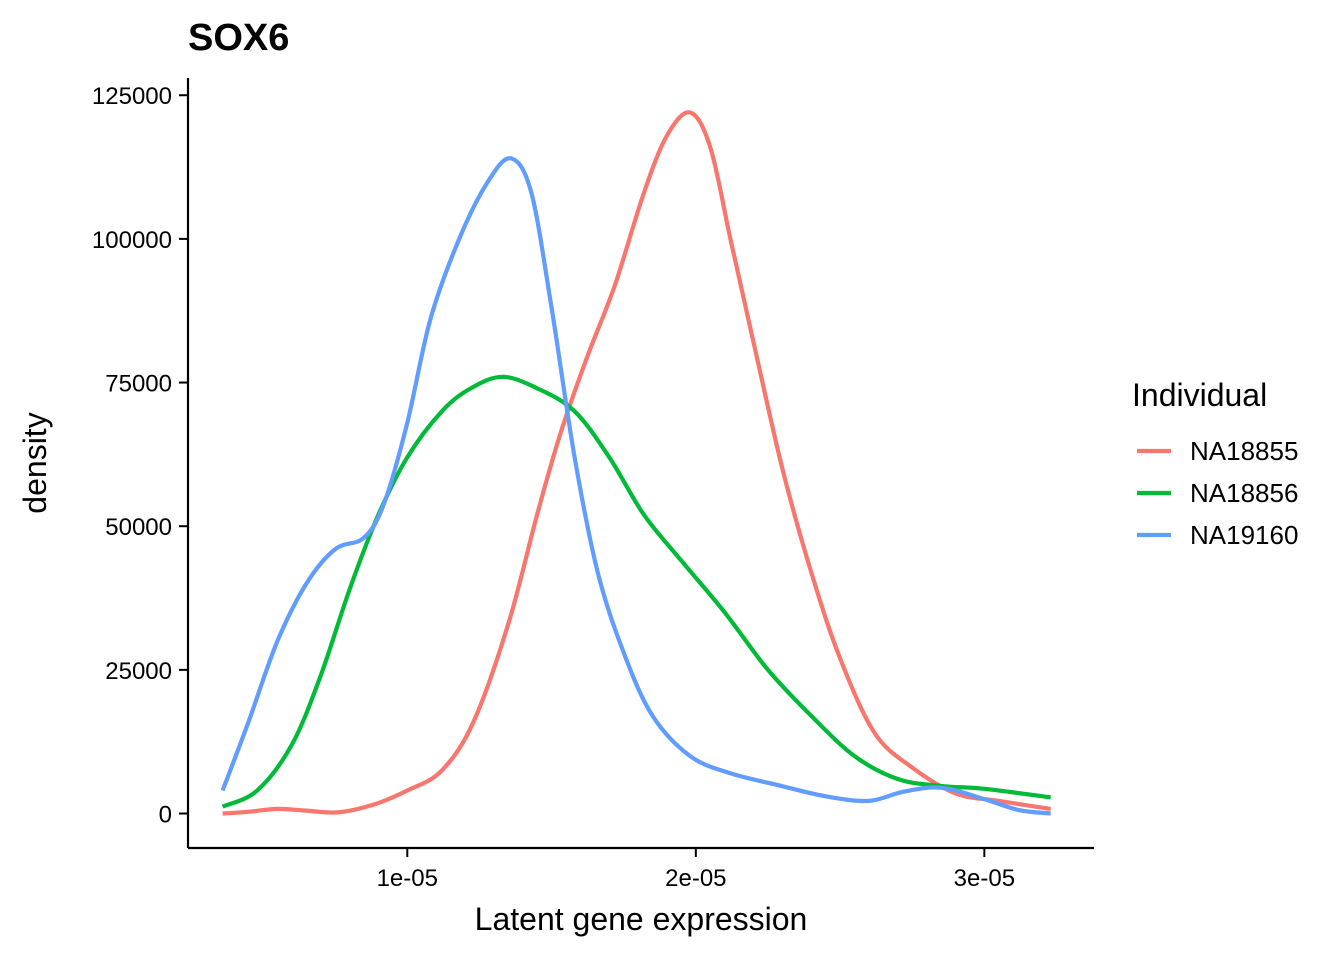  Describe the element at coordinates (641, 919) in the screenshot. I see `x-axis-title: Latent gene expression` at that location.